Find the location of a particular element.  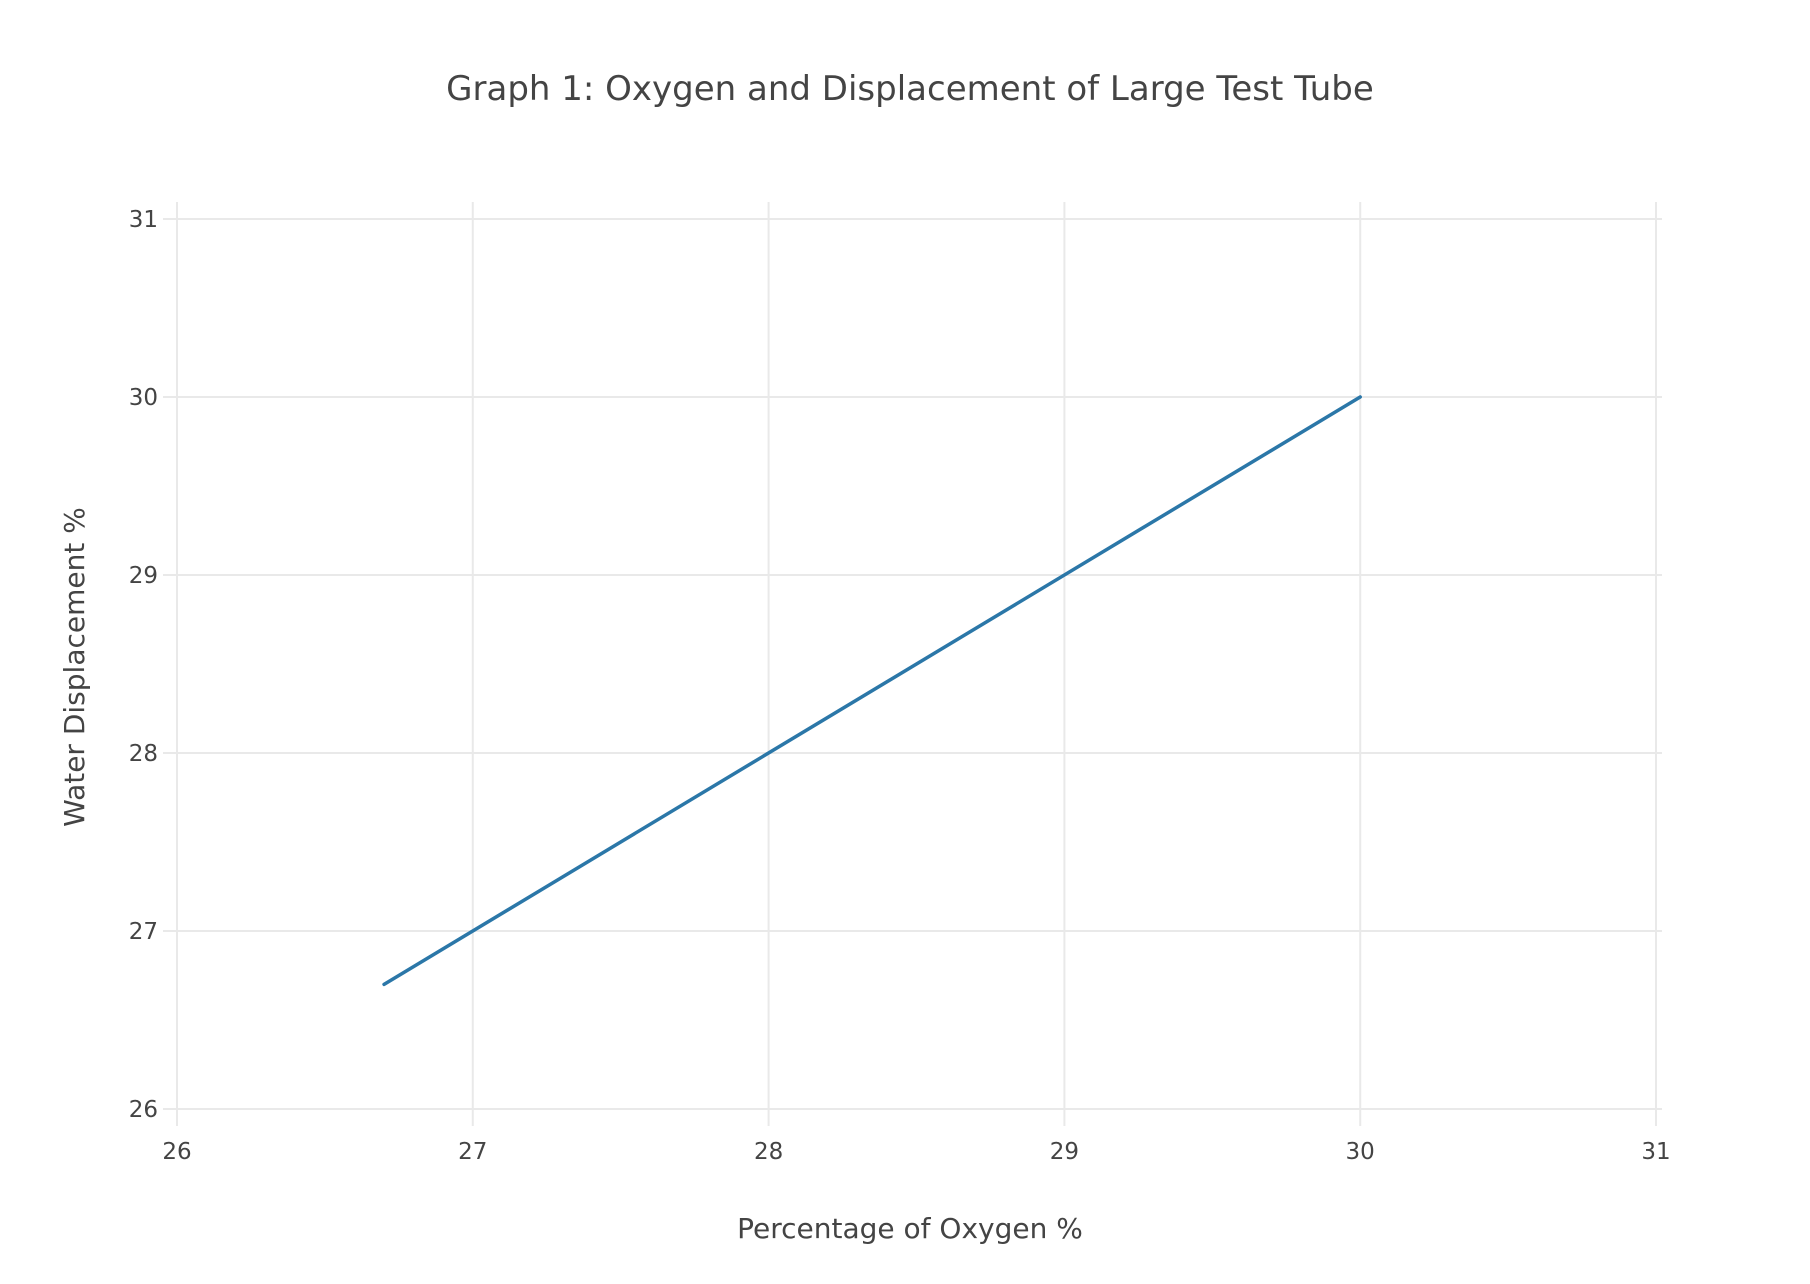

y-tick-label: 26 is located at coordinates (143, 1110).